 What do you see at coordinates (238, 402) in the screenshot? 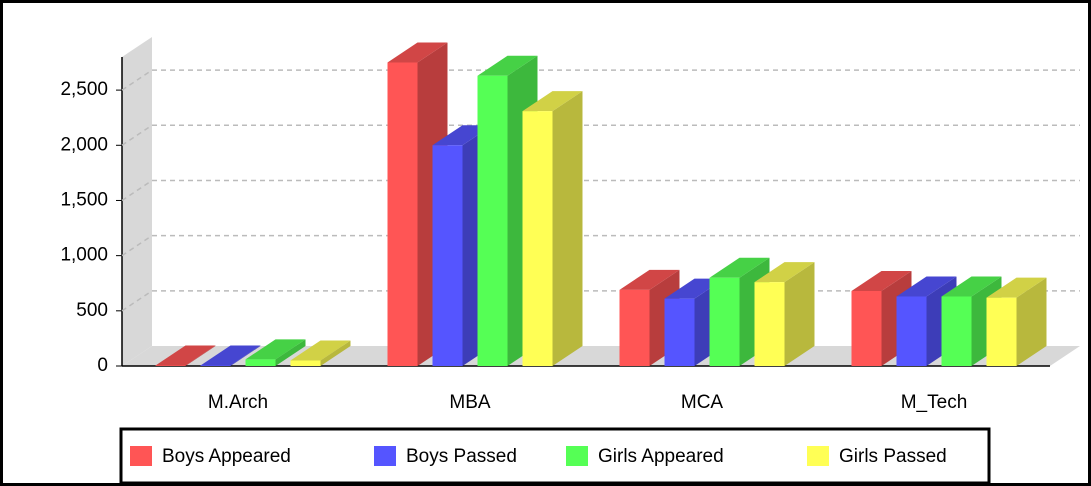
I see `x-tick-label: M.Arch` at bounding box center [238, 402].